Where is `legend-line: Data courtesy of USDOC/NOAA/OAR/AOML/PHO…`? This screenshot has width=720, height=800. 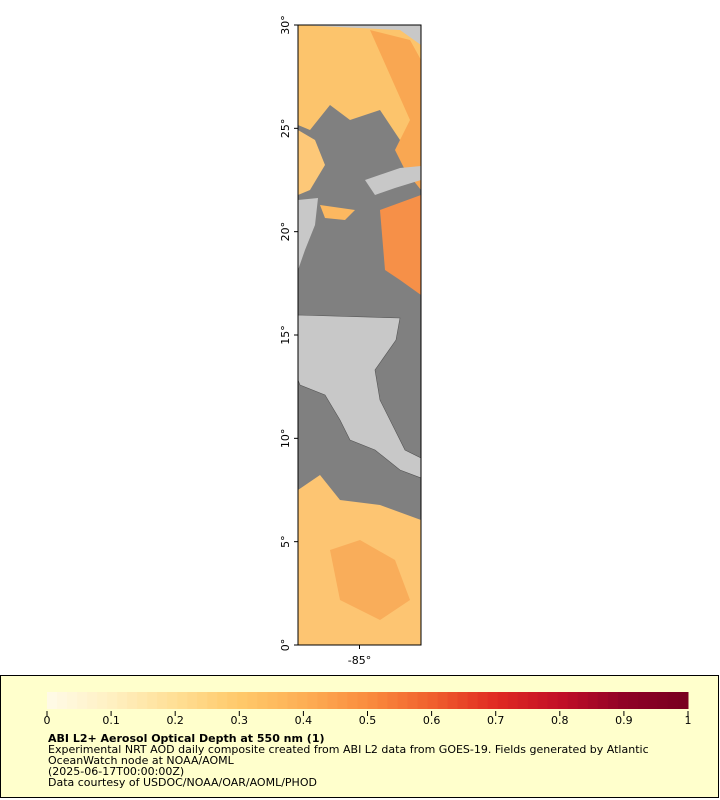
legend-line: Data courtesy of USDOC/NOAA/OAR/AOML/PHO… is located at coordinates (182, 782).